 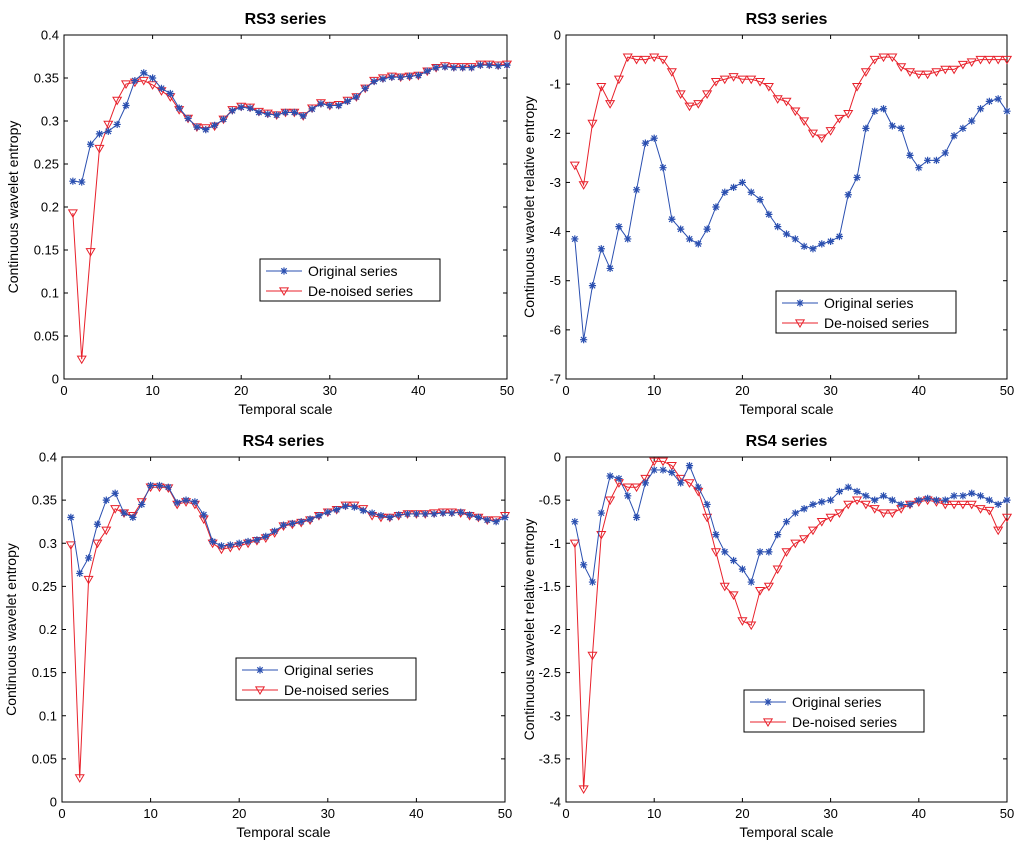 I want to click on y-tick-label: 0.2, so click(x=48, y=629).